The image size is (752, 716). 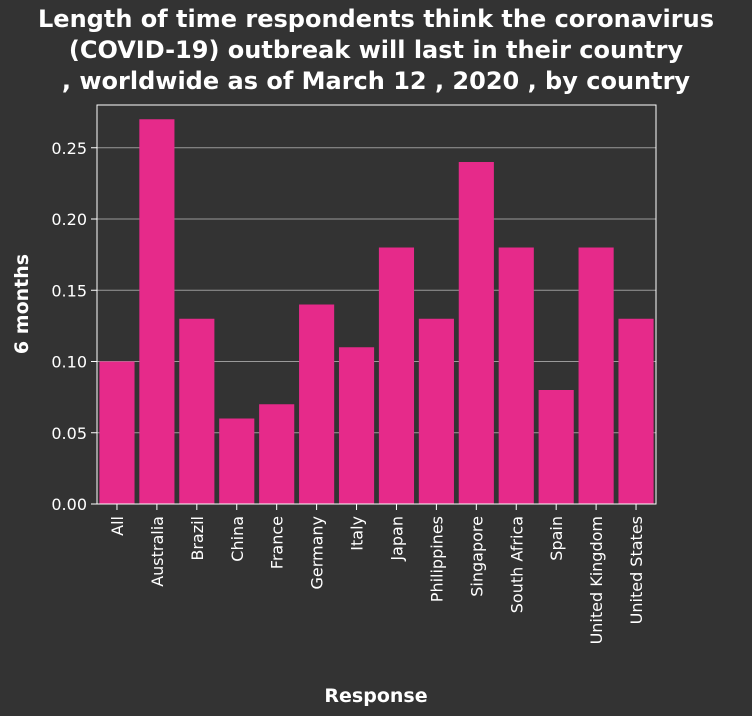 I want to click on x-axis-title: Response, so click(x=375, y=696).